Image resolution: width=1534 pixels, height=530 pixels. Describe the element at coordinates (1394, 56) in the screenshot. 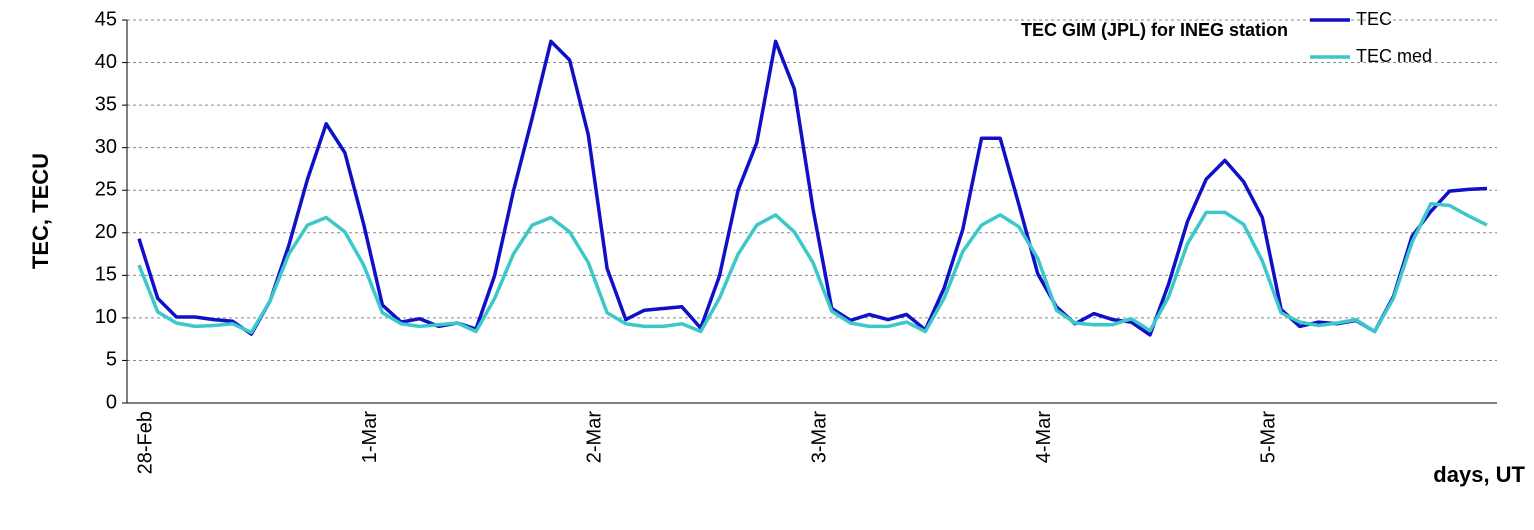

I see `legend-label: TEC med` at that location.